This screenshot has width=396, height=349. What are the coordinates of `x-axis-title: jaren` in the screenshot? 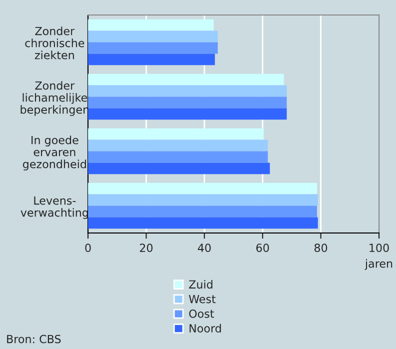 It's located at (378, 264).